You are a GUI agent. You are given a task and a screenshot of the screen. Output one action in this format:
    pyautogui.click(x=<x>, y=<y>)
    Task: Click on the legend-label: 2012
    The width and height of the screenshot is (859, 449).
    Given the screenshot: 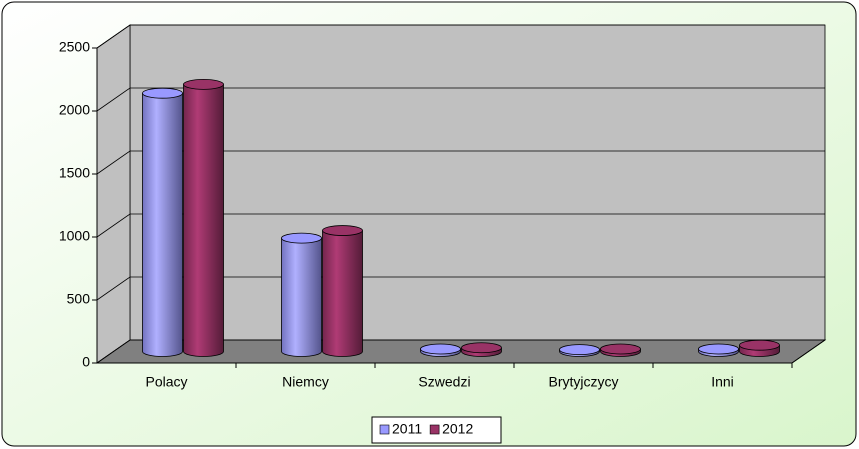 What is the action you would take?
    pyautogui.click(x=457, y=429)
    